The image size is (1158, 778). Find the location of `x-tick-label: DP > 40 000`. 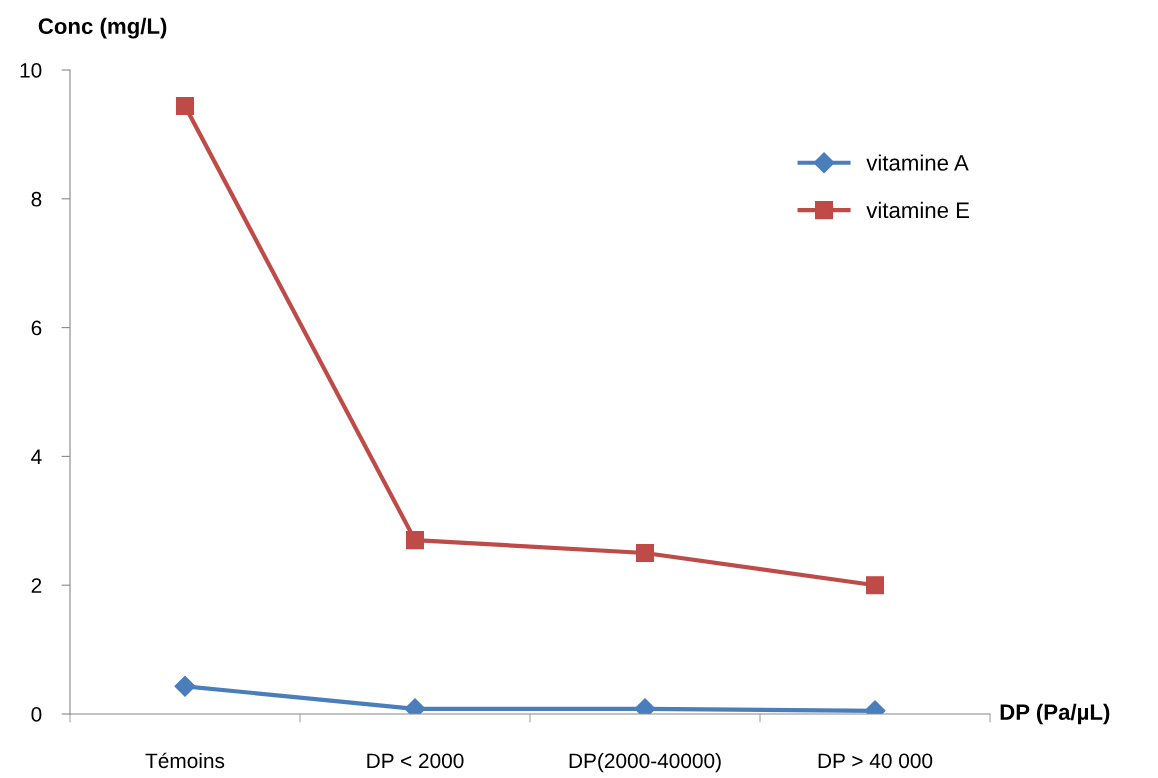

x-tick-label: DP > 40 000 is located at coordinates (875, 761).